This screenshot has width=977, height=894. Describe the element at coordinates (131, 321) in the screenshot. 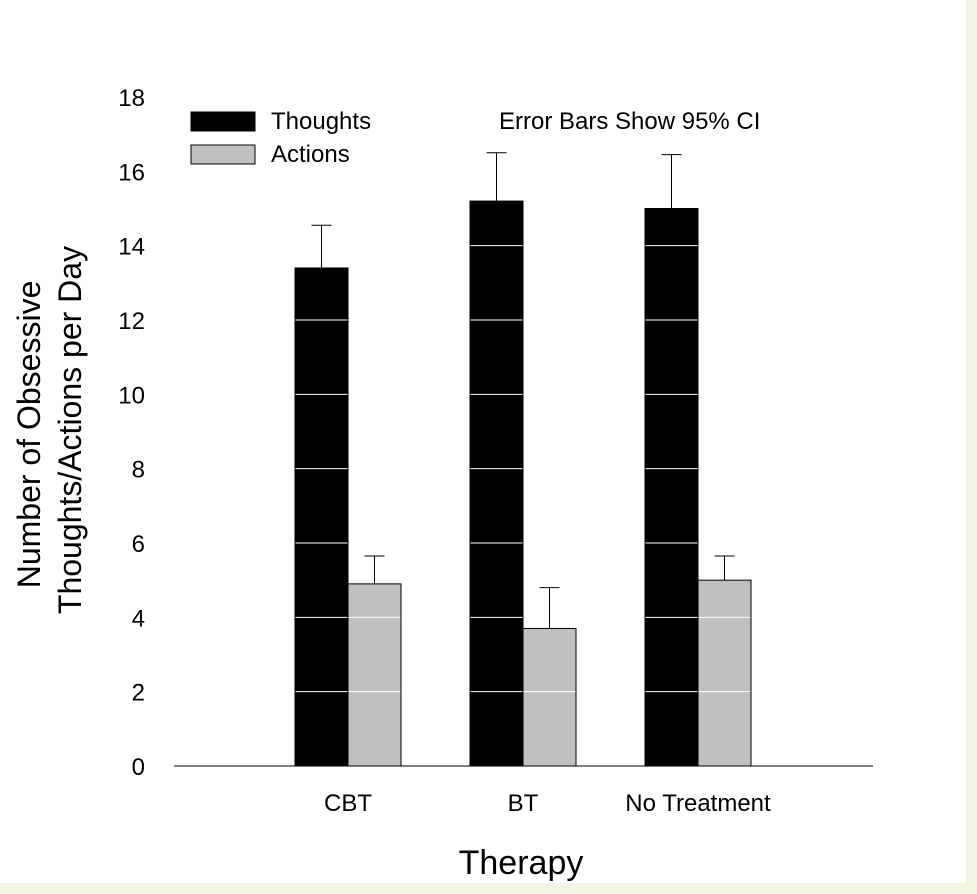

I see `y-tick-label: 12` at that location.